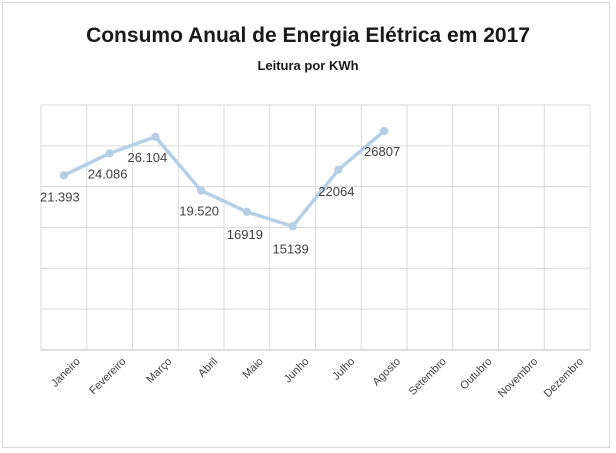  I want to click on data-label: 22064, so click(336, 191).